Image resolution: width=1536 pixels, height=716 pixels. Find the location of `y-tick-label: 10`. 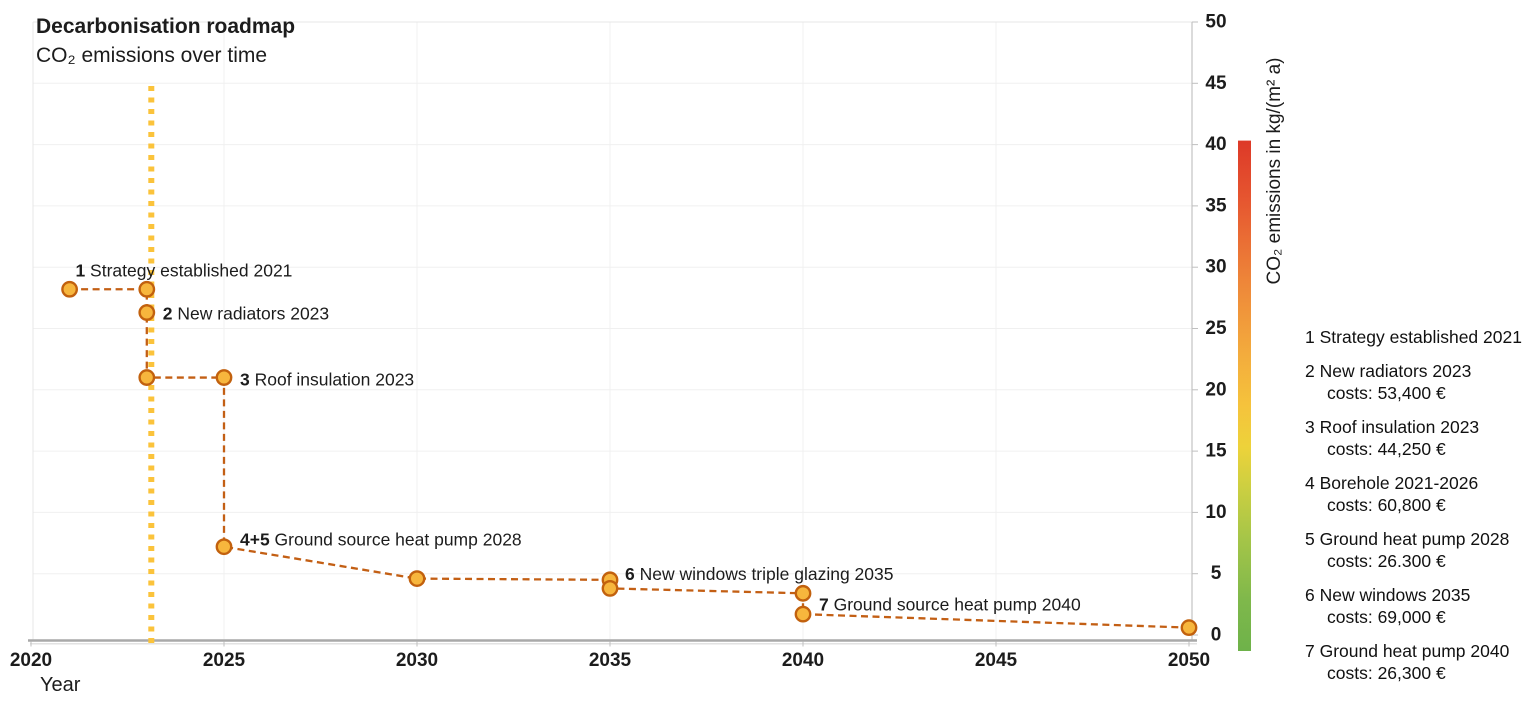

y-tick-label: 10 is located at coordinates (1215, 512).